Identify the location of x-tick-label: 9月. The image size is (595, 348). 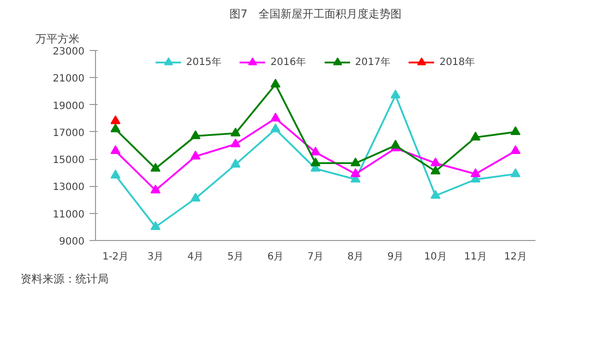
(395, 257).